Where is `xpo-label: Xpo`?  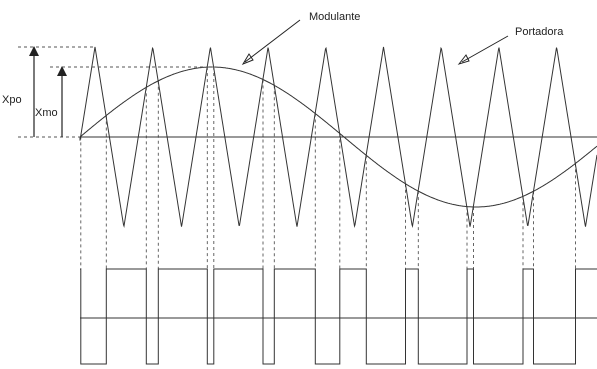
xpo-label: Xpo is located at coordinates (12, 100).